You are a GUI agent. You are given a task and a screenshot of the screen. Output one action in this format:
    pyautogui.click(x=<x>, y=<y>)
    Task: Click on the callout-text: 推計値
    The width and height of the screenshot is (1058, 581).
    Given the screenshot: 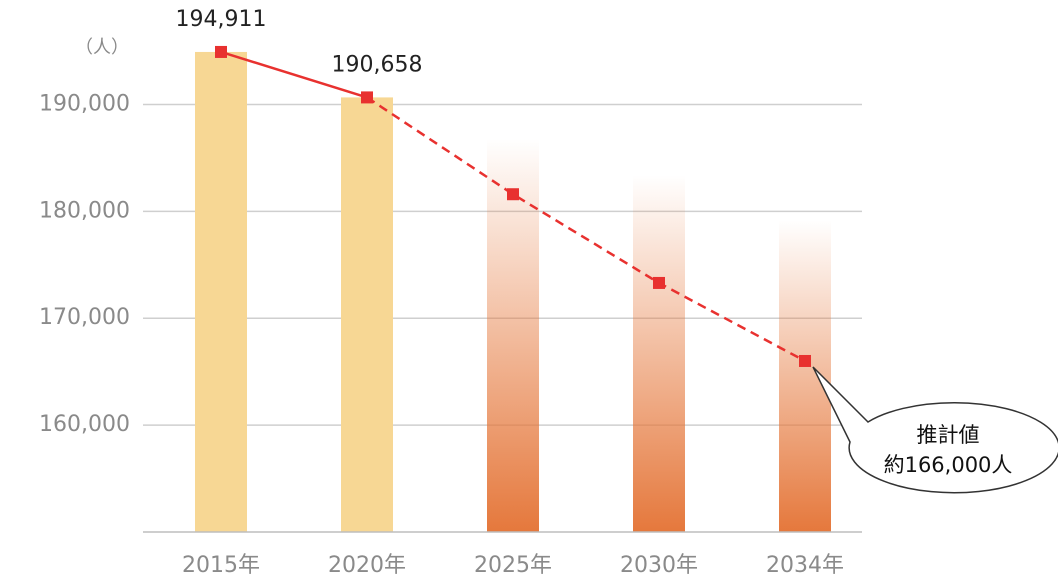 What is the action you would take?
    pyautogui.click(x=948, y=435)
    